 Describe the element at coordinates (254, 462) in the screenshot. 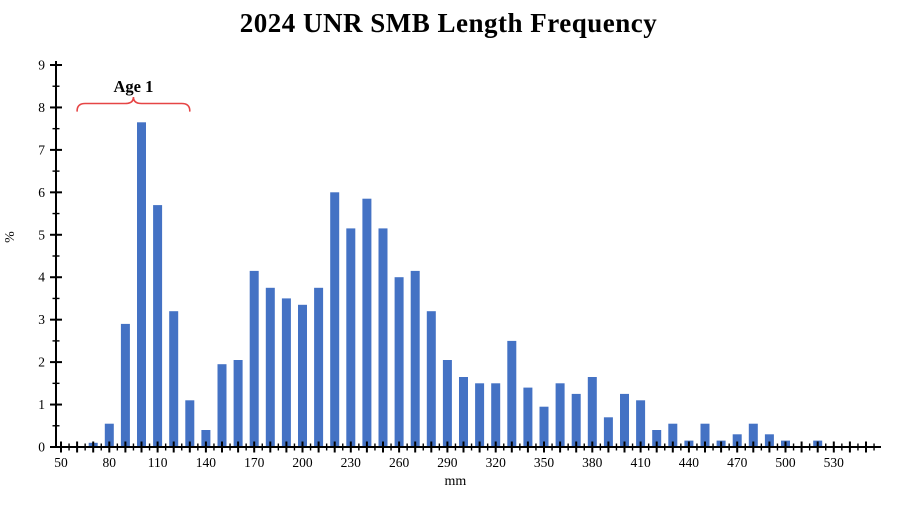

I see `x-tick-label: 170` at that location.